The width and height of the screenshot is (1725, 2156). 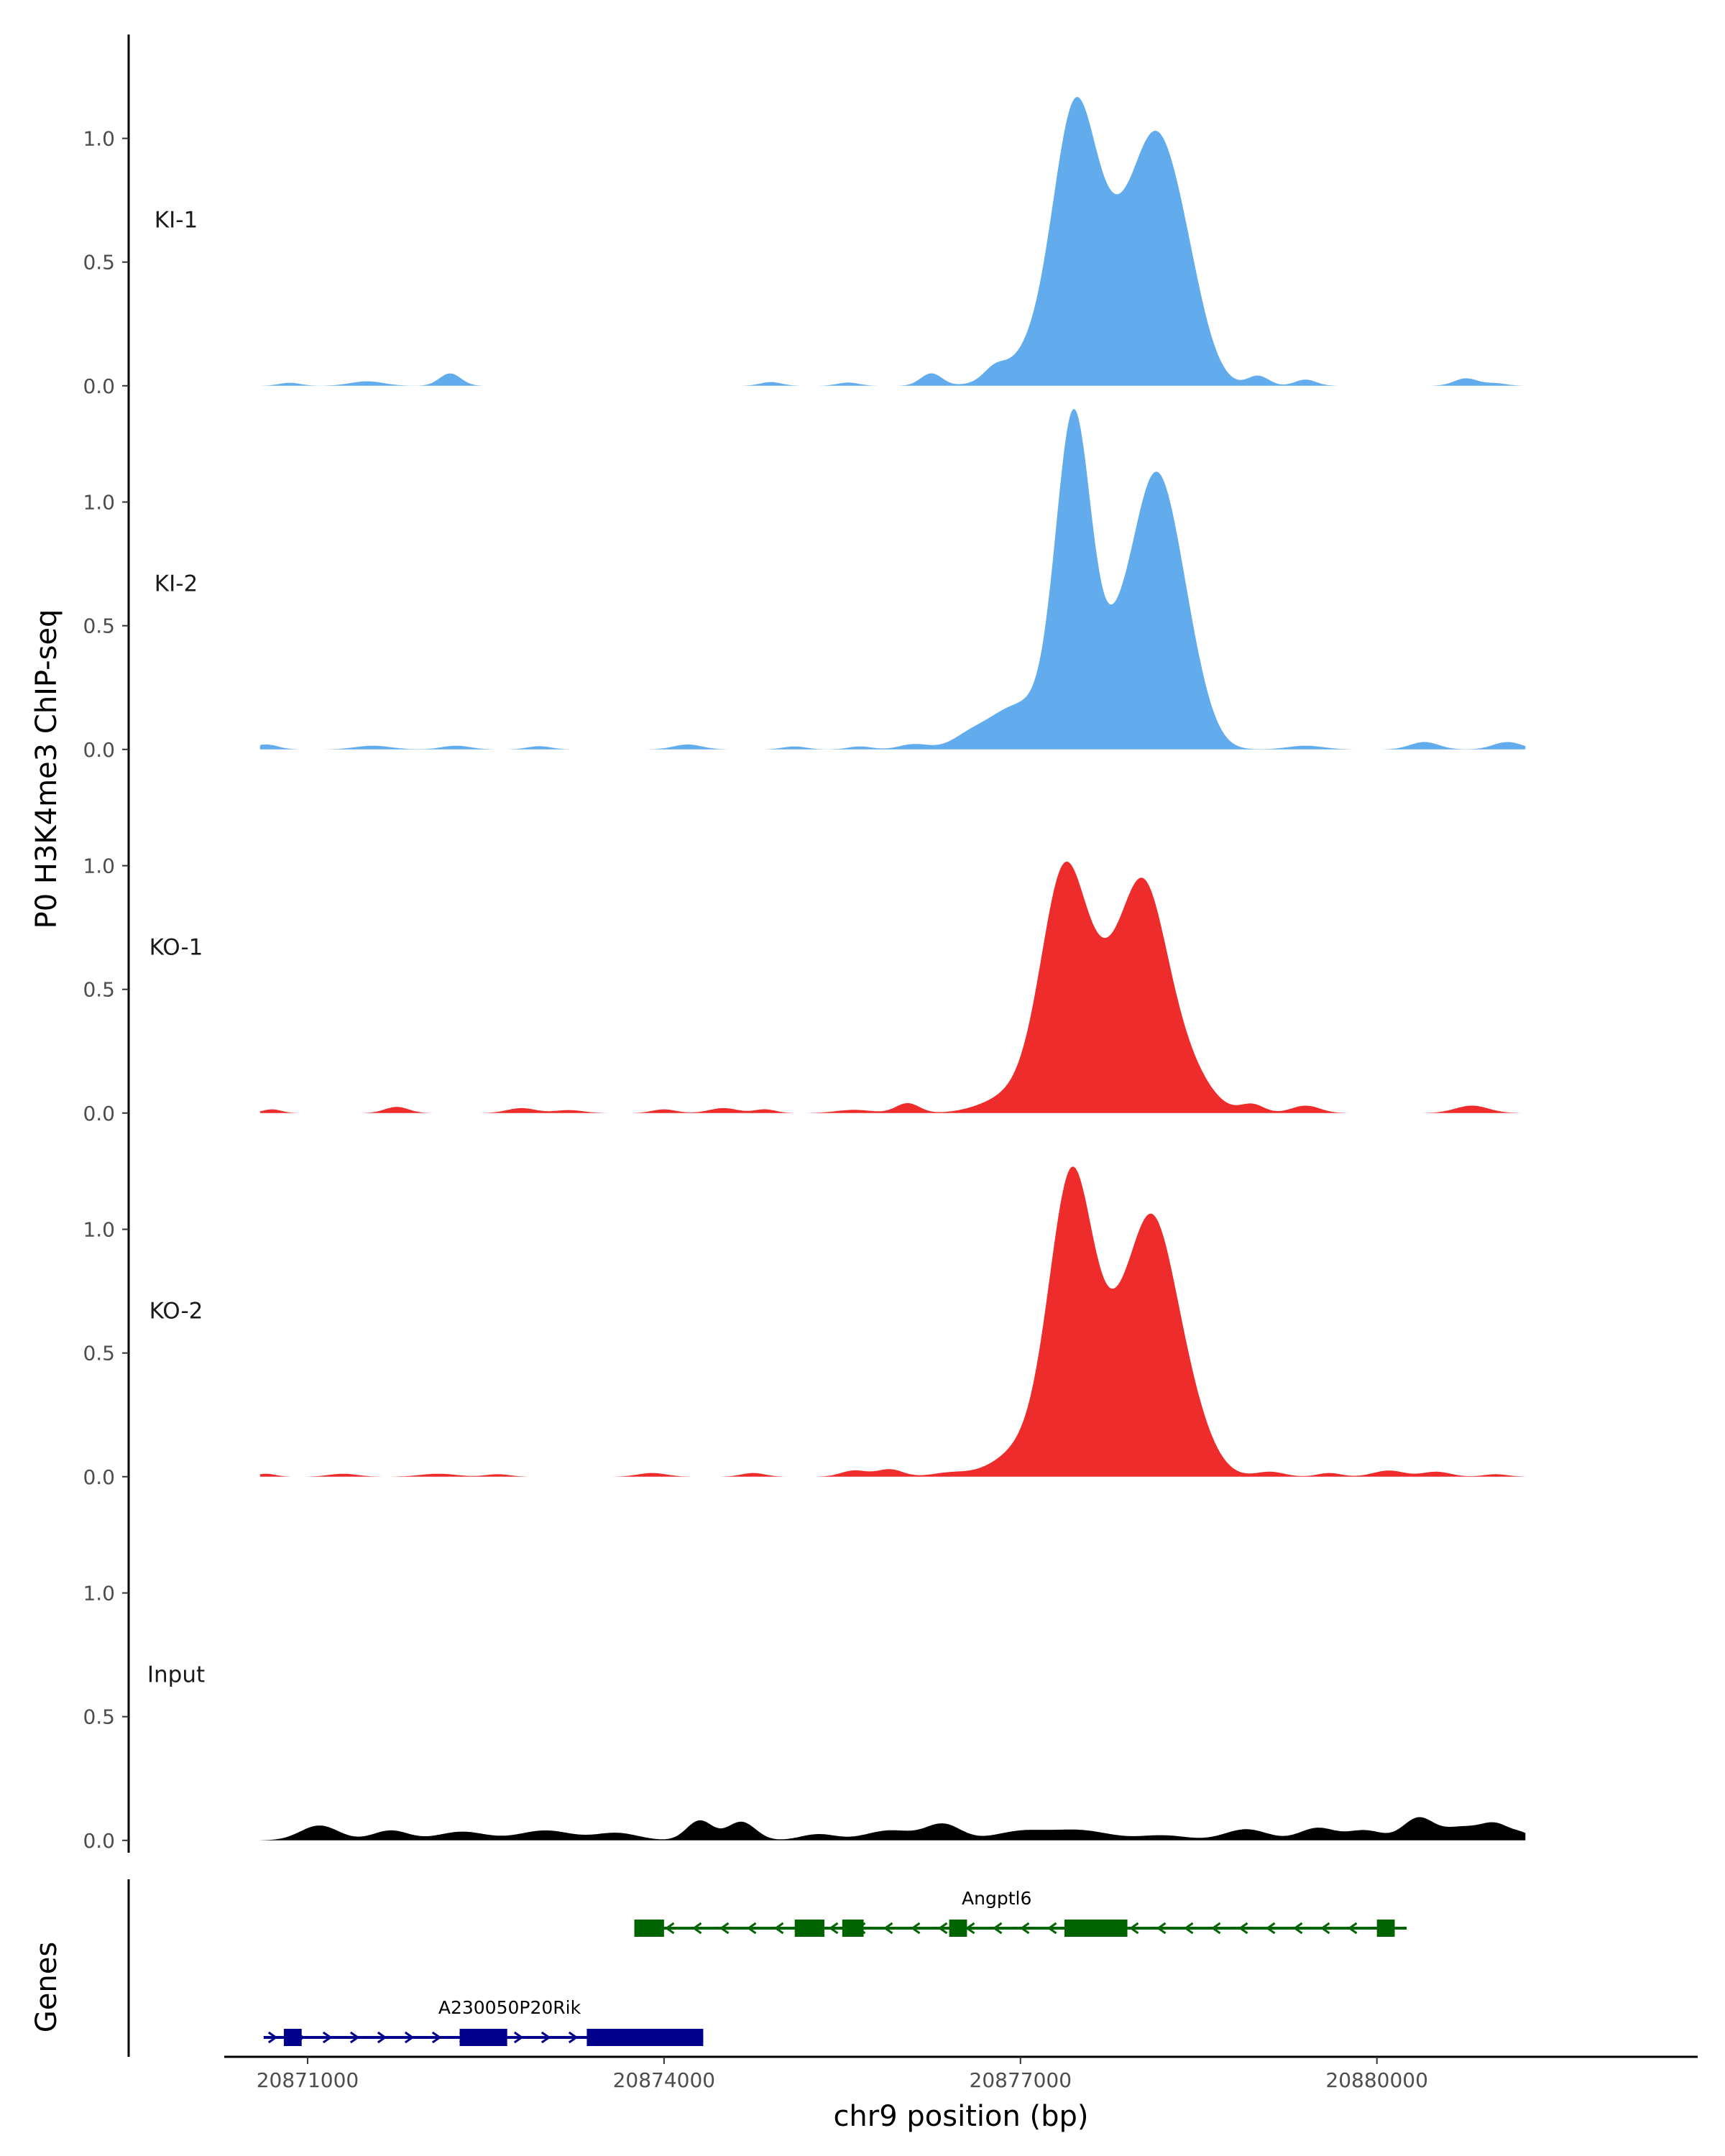 I want to click on track-ko-1: 0.0 0.5 1.0 KO-1, so click(x=804, y=944).